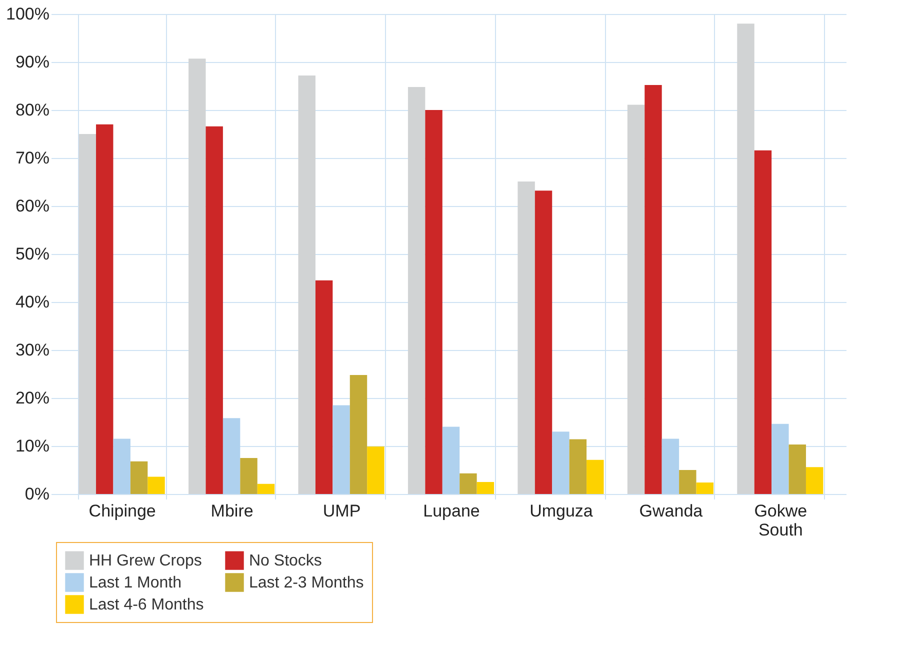 This screenshot has width=897, height=654. I want to click on x-tick-label: Lupane, so click(451, 511).